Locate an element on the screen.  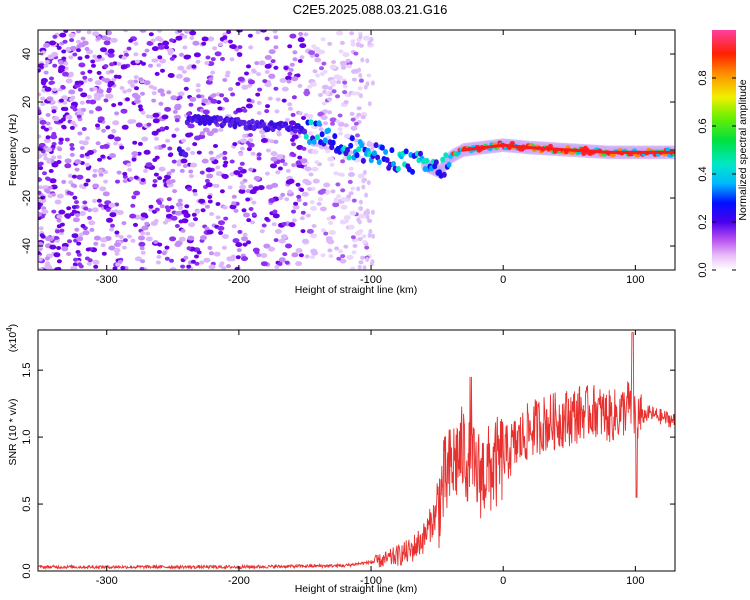
colorbar-tick-label: 0.4 is located at coordinates (703, 173).